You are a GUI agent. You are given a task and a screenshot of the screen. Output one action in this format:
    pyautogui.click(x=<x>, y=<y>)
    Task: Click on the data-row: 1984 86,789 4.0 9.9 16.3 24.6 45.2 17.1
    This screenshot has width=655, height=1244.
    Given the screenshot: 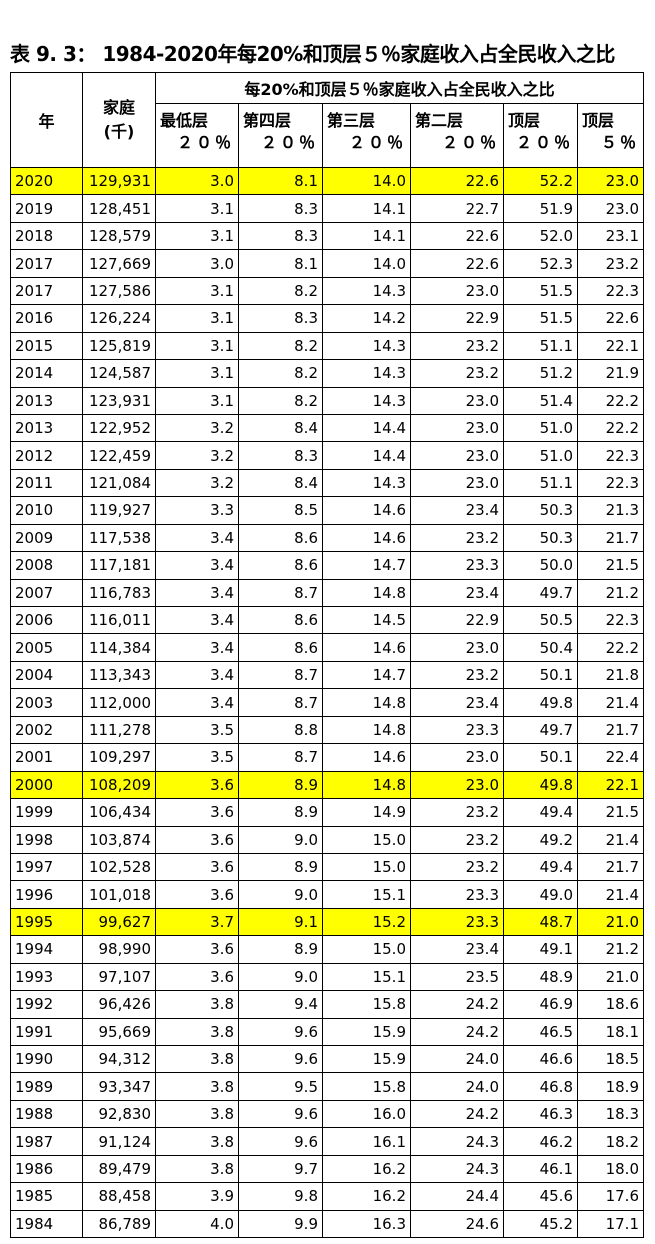 What is the action you would take?
    pyautogui.click(x=327, y=1224)
    